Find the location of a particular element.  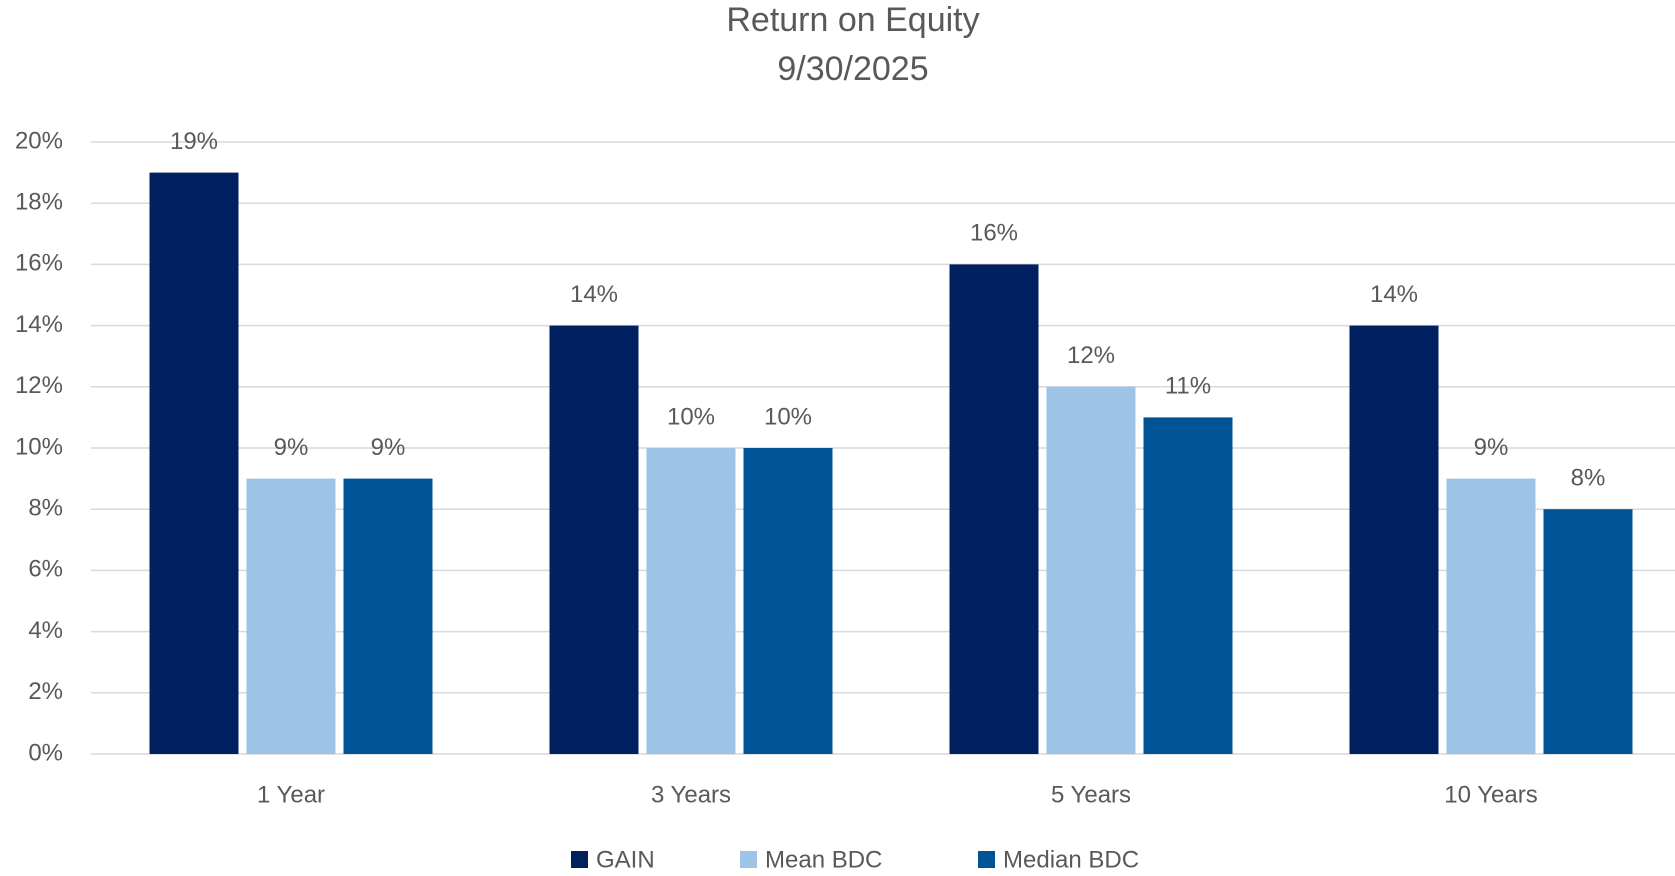

y-tick-label: 2% is located at coordinates (45, 691).